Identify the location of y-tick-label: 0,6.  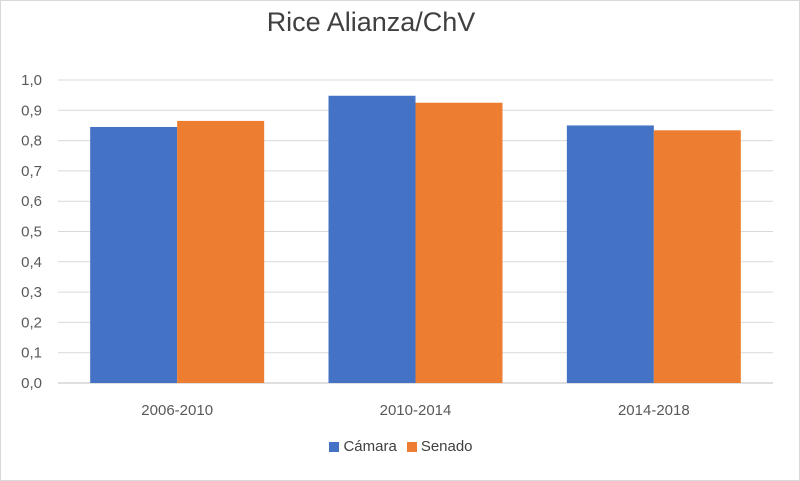
(31, 201).